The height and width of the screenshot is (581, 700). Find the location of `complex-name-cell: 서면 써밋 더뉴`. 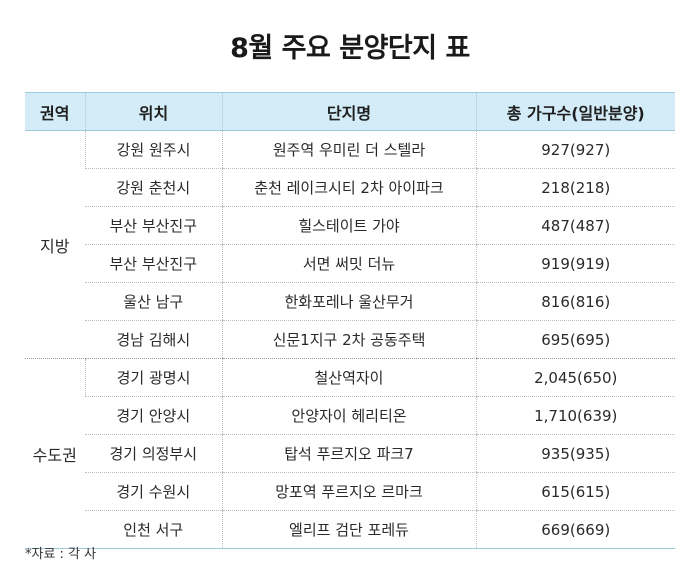

complex-name-cell: 서면 써밋 더뉴 is located at coordinates (348, 263).